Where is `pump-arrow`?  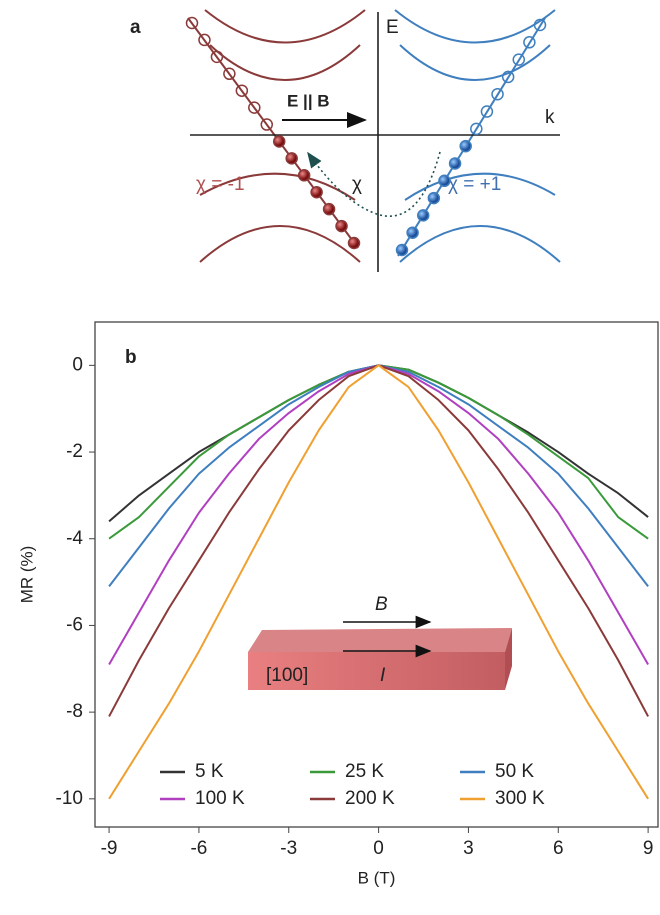
pump-arrow is located at coordinates (374, 184).